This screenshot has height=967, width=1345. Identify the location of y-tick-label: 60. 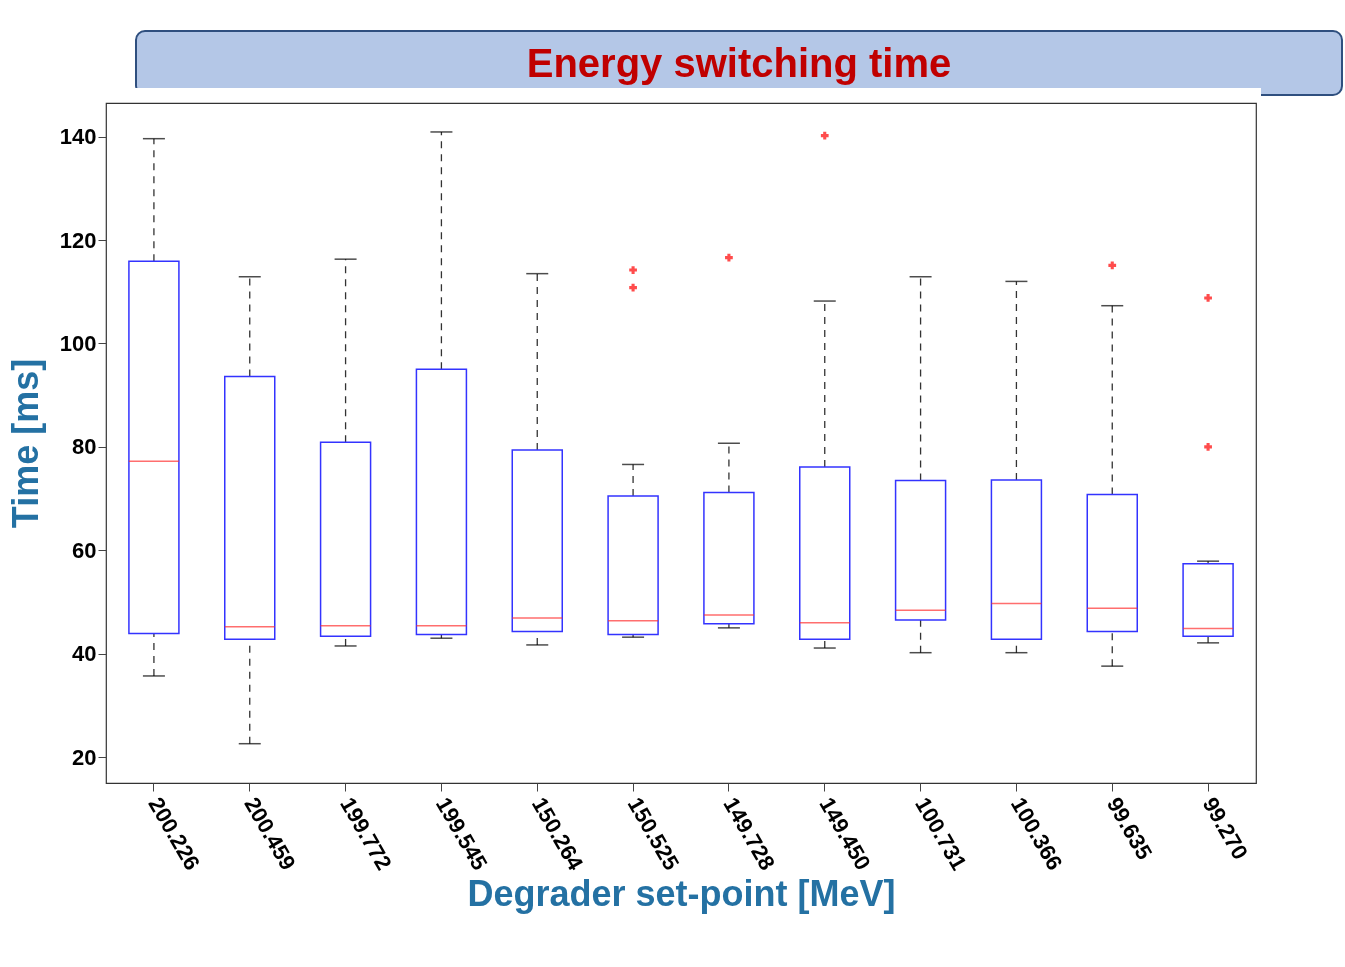
(84, 550).